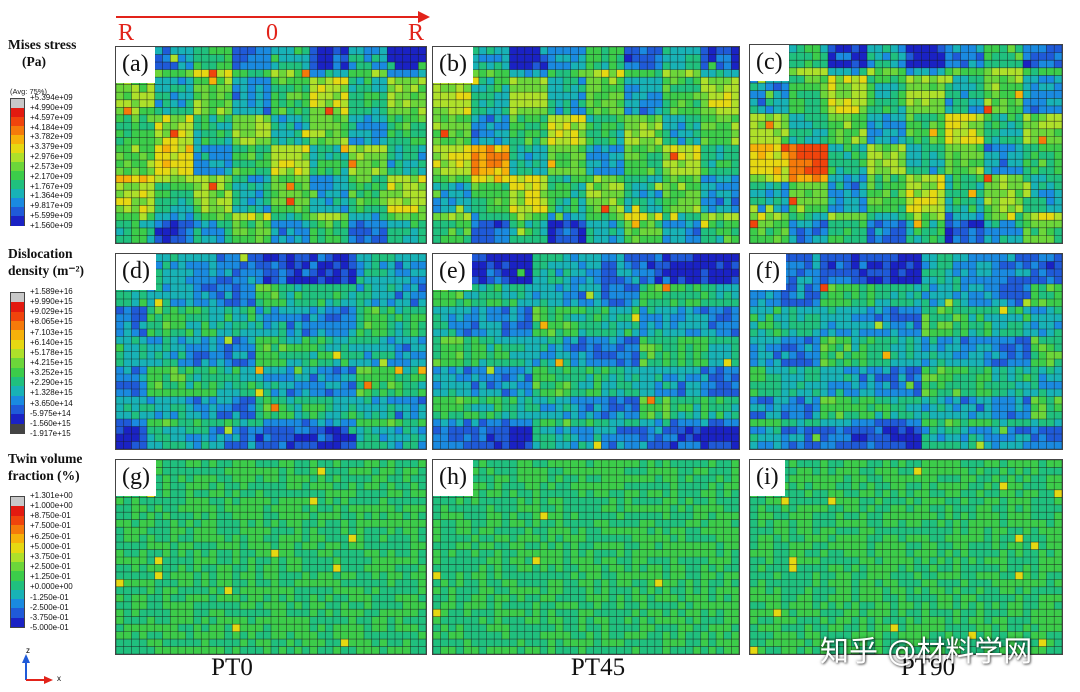  I want to click on legend-tick-label: +3.379e+09, so click(51, 147).